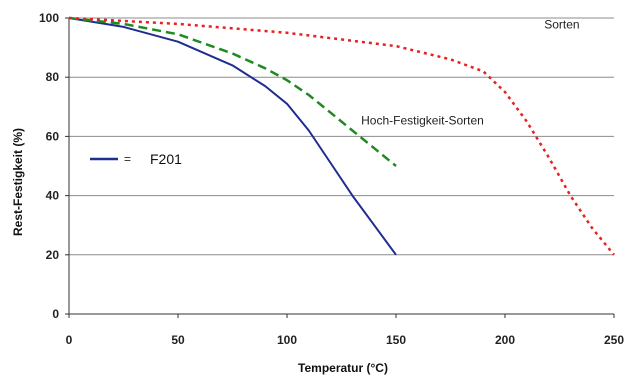 This screenshot has width=639, height=379. Describe the element at coordinates (287, 340) in the screenshot. I see `x-tick-label-100: 100` at that location.